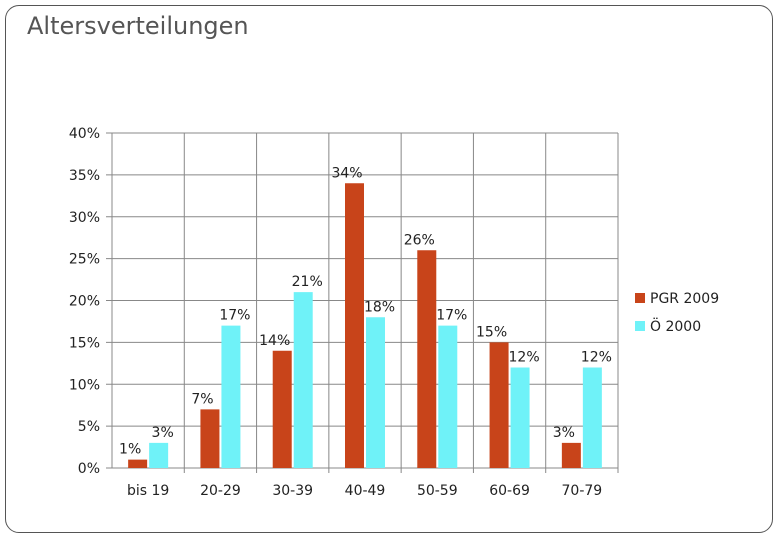  I want to click on x-tick-label: 40-49, so click(365, 491).